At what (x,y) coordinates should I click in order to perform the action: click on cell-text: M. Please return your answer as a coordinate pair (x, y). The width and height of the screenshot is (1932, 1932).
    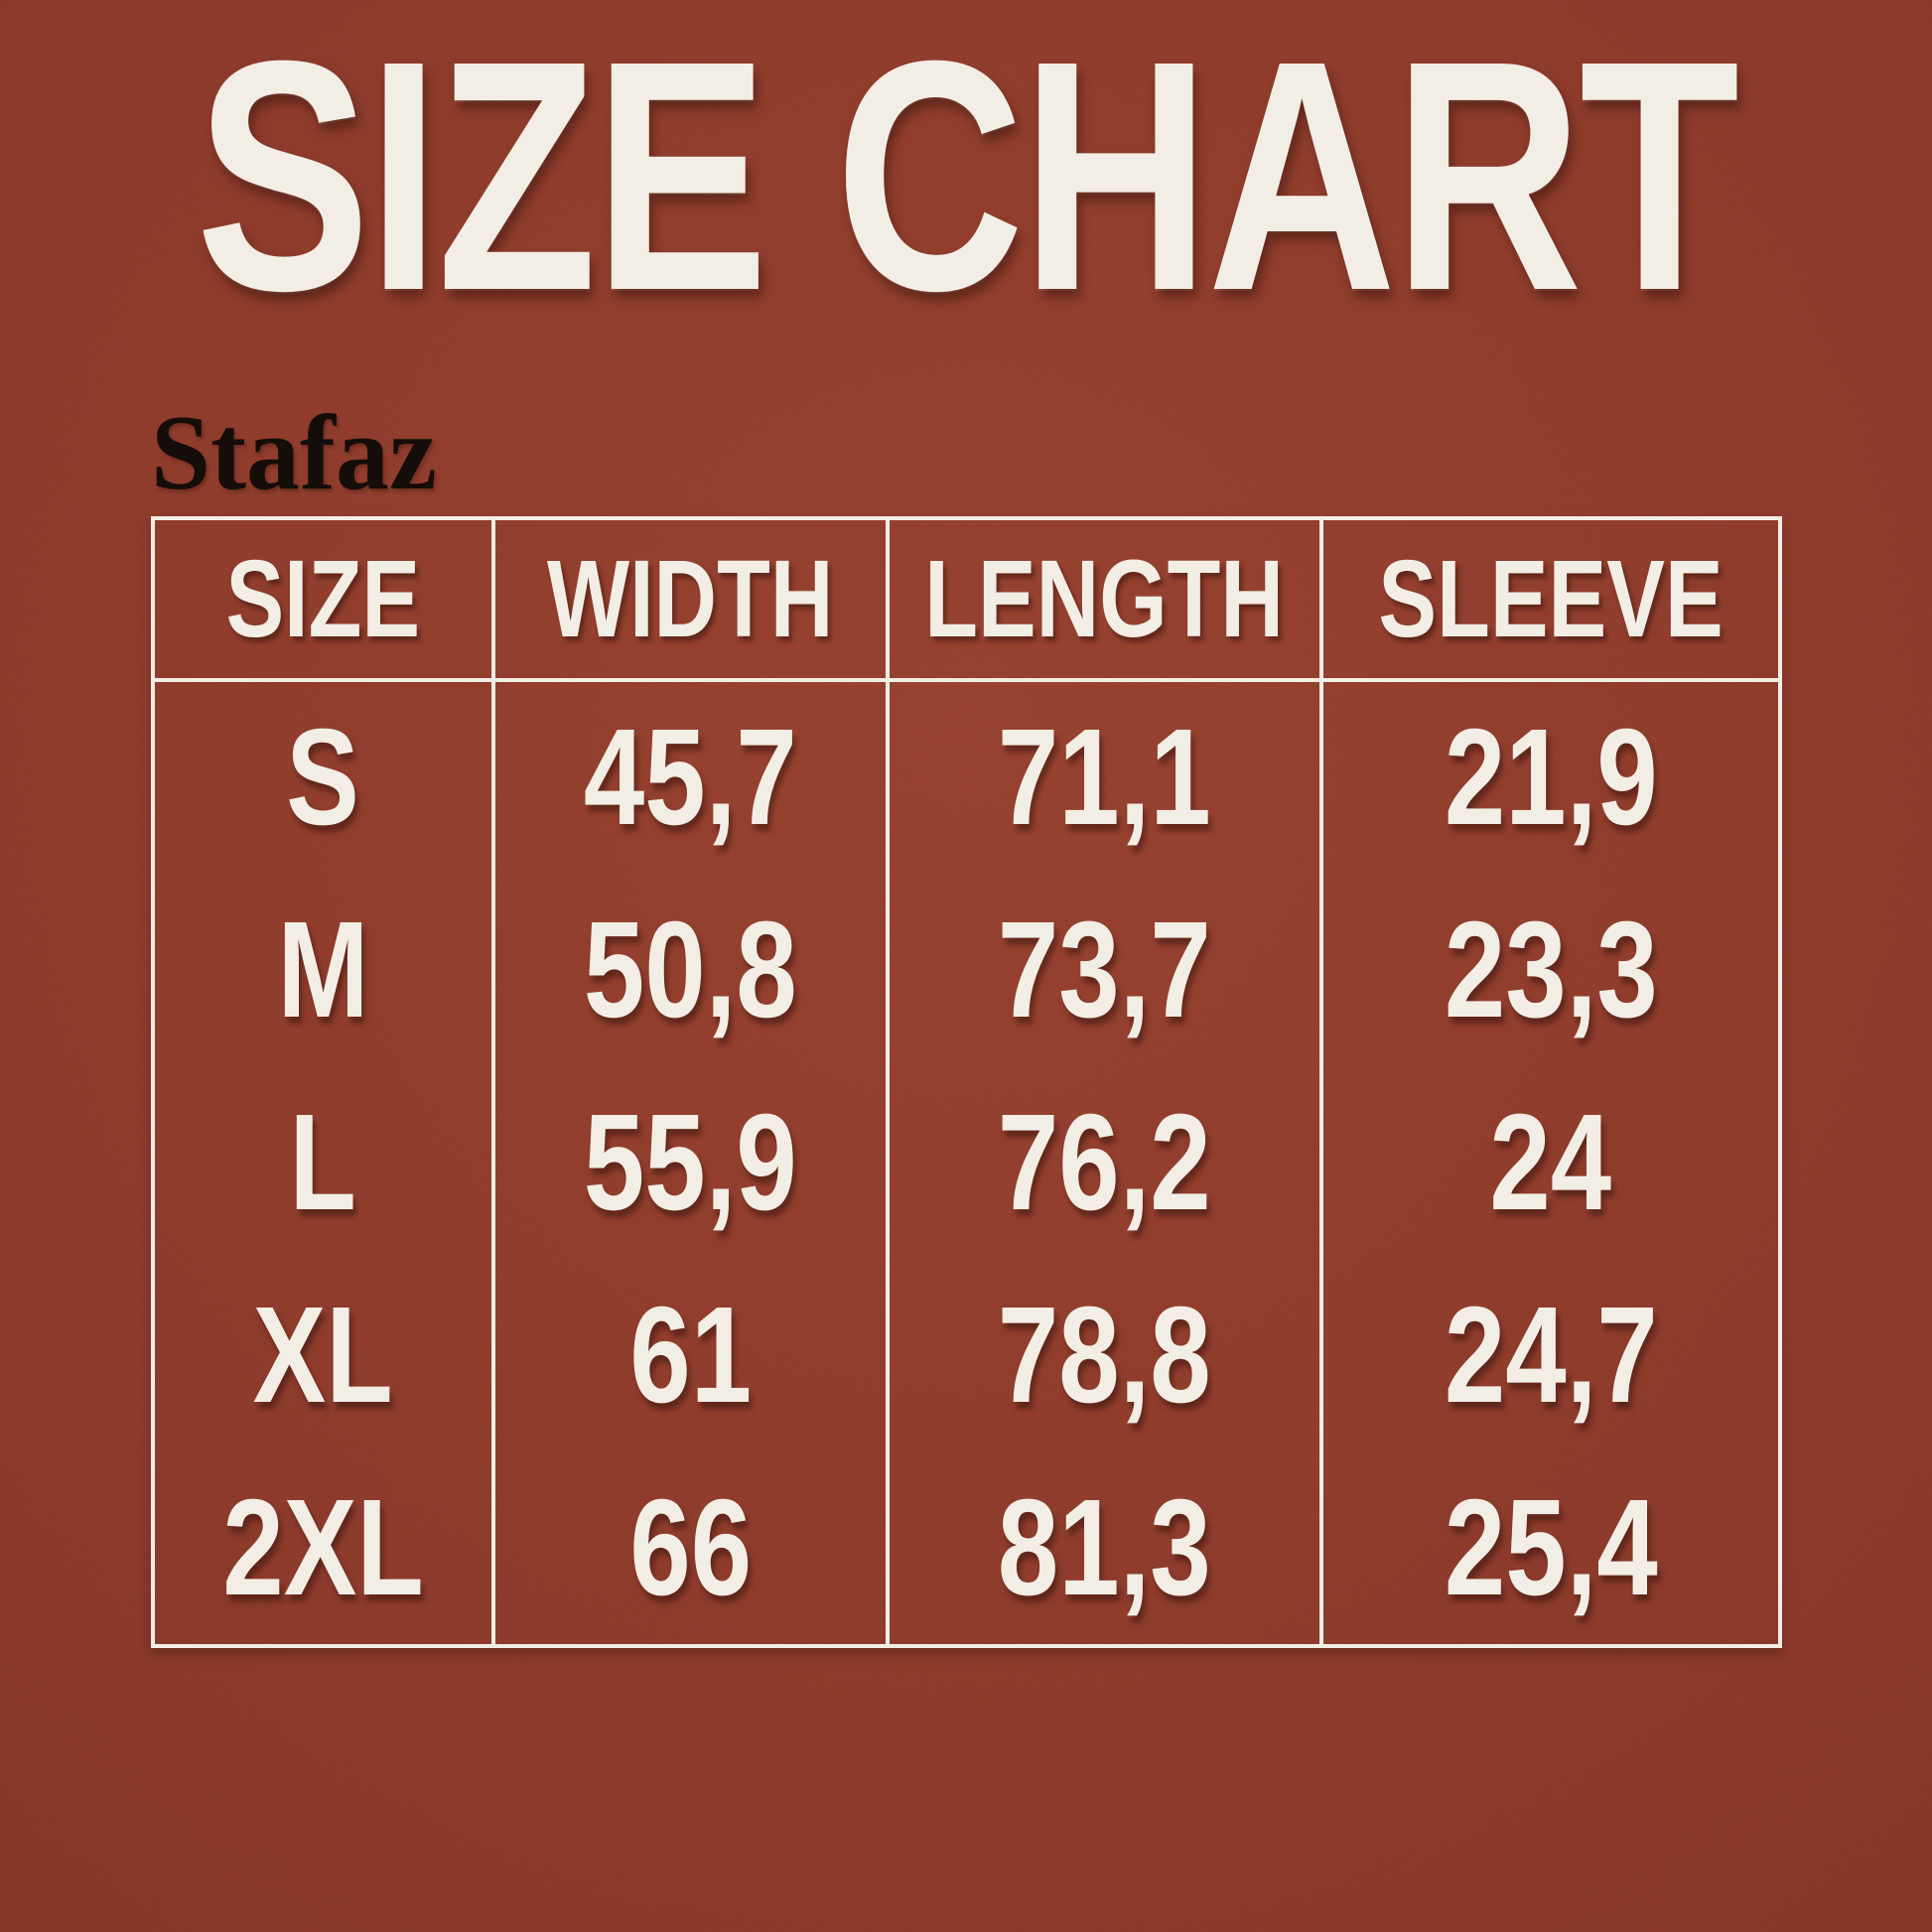
    Looking at the image, I should click on (323, 971).